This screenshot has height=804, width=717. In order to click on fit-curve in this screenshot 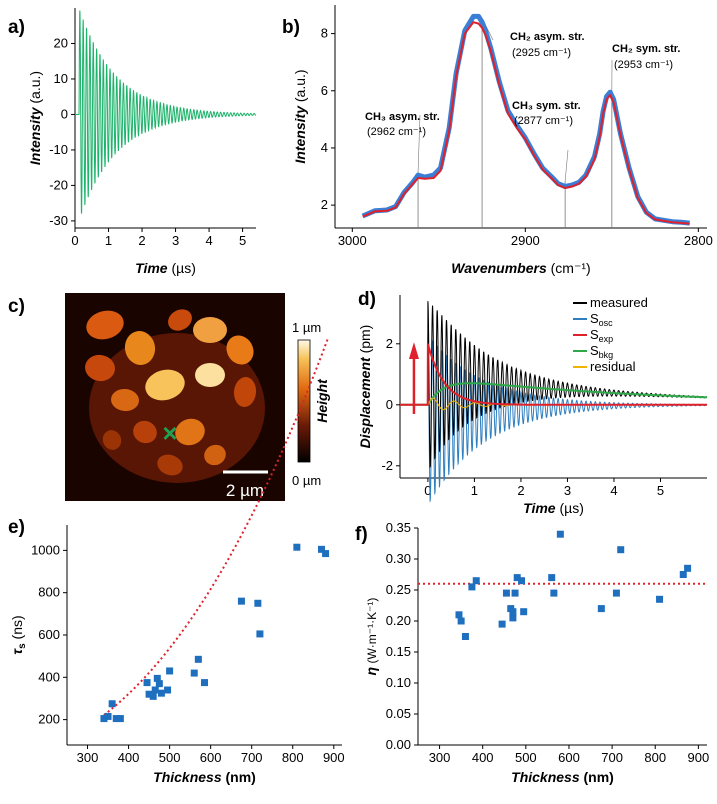, I will do `click(216, 527)`.